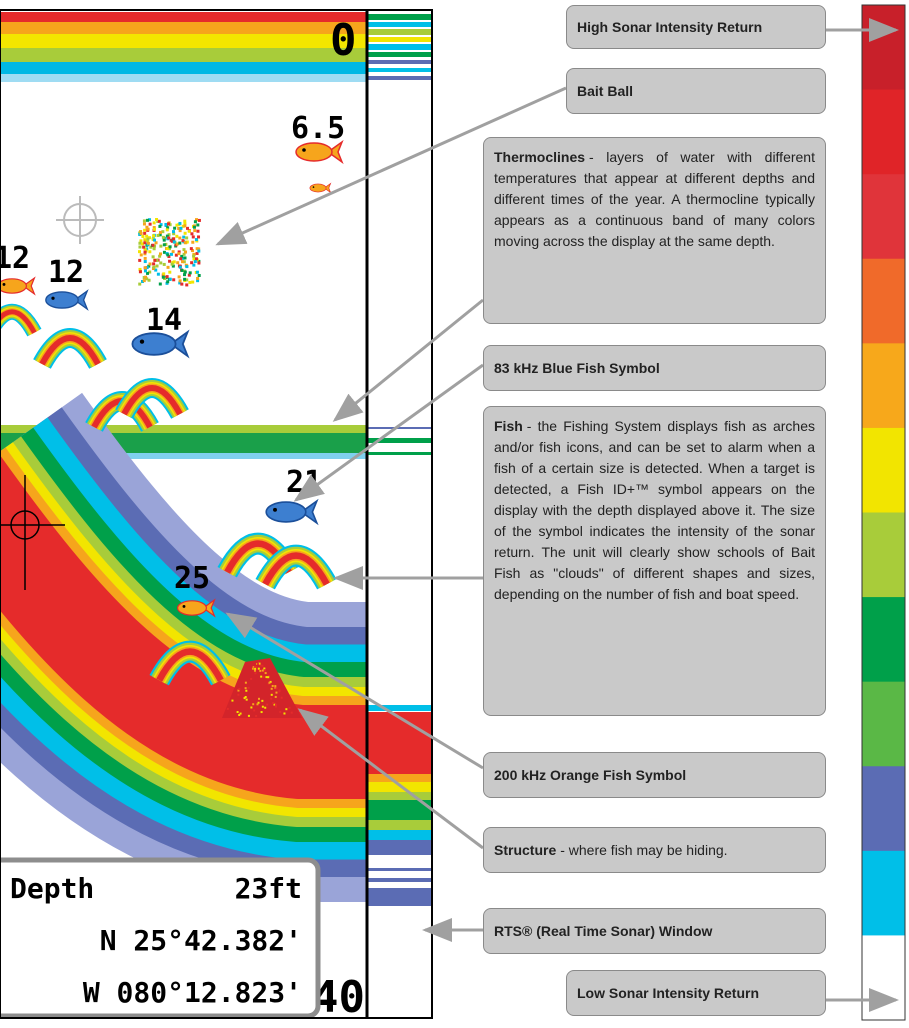 This screenshot has width=909, height=1028. What do you see at coordinates (318, 128) in the screenshot?
I see `fish-depth: 6.5` at bounding box center [318, 128].